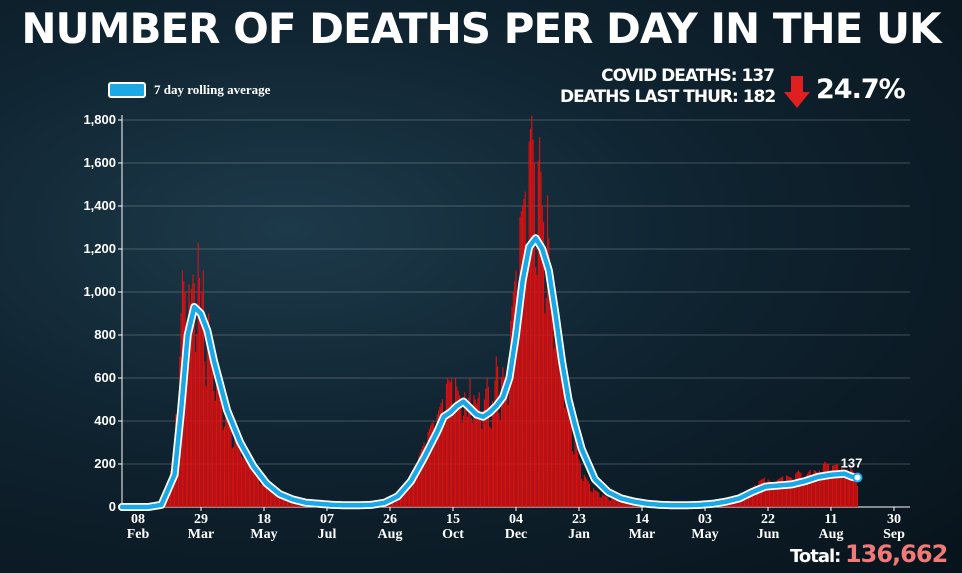  I want to click on y-tick-label: 1,200, so click(99, 248).